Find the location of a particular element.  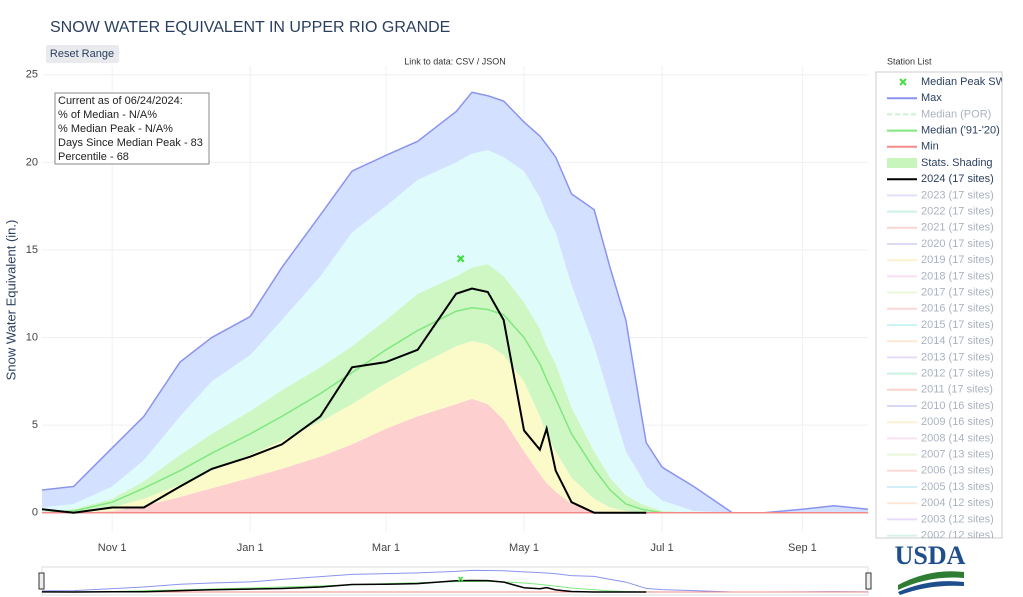

legend-label: 2002 (12 sites) is located at coordinates (957, 536).